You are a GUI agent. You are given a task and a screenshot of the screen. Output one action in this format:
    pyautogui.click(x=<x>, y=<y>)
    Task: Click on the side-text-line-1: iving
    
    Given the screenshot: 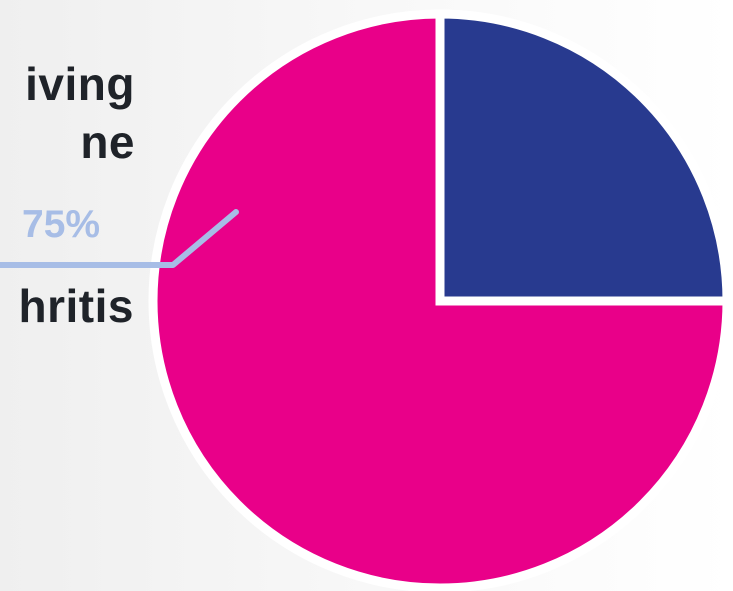 What is the action you would take?
    pyautogui.click(x=80, y=84)
    